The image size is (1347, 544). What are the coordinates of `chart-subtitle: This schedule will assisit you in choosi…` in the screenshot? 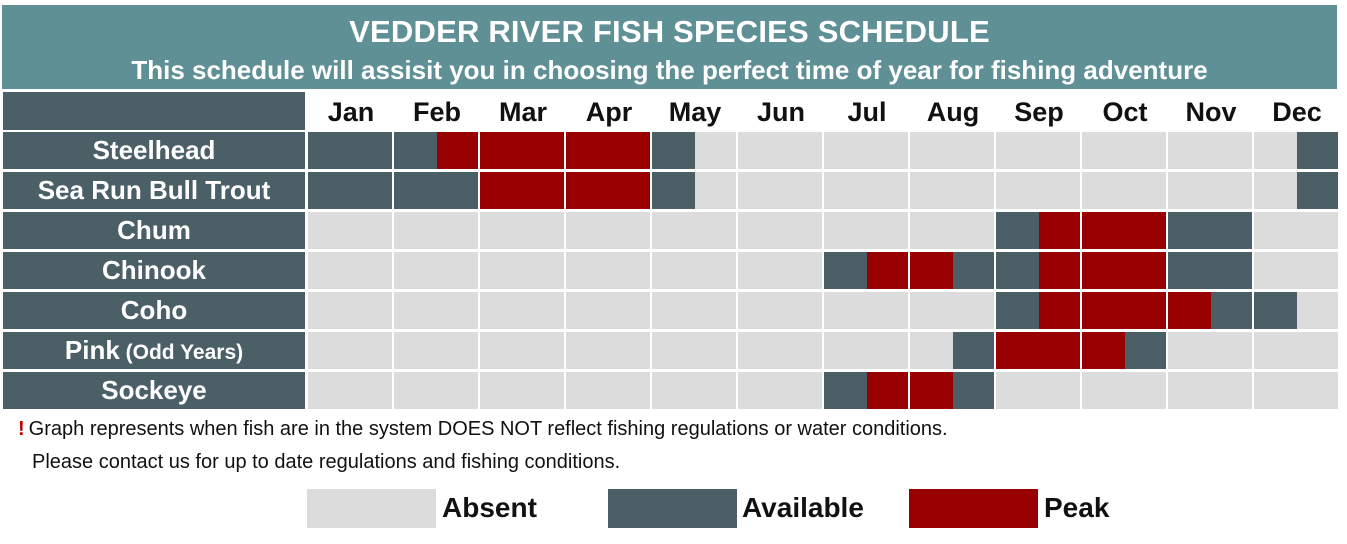 It's located at (669, 70).